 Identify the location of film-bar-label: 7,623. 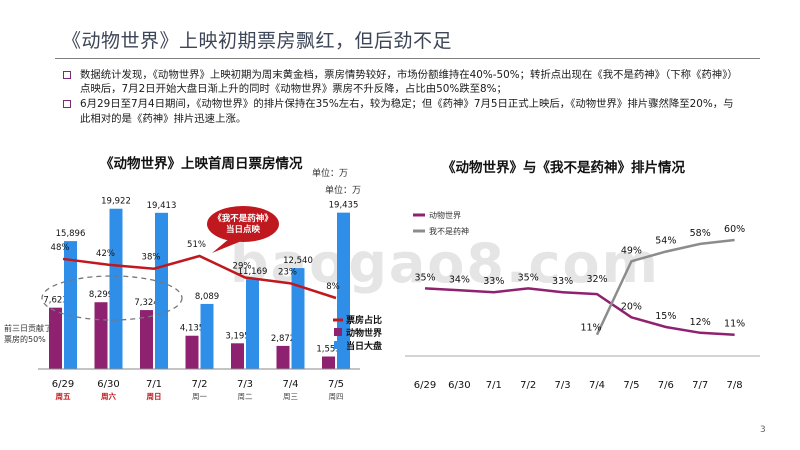
(55, 301).